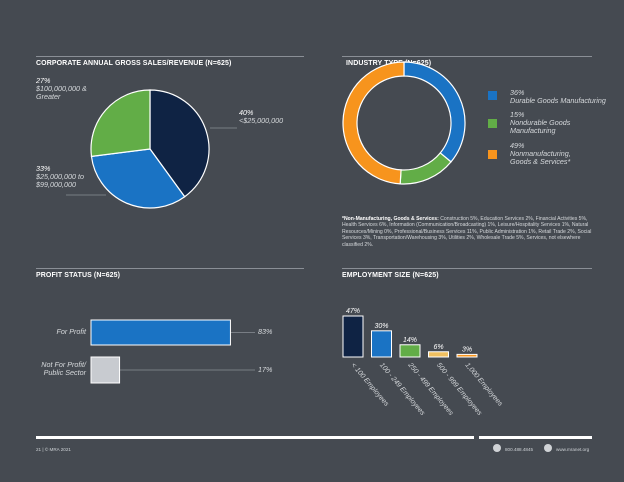  I want to click on revenue-label-mid: 33% $25,000,000 to $99,000,000, so click(64, 177).